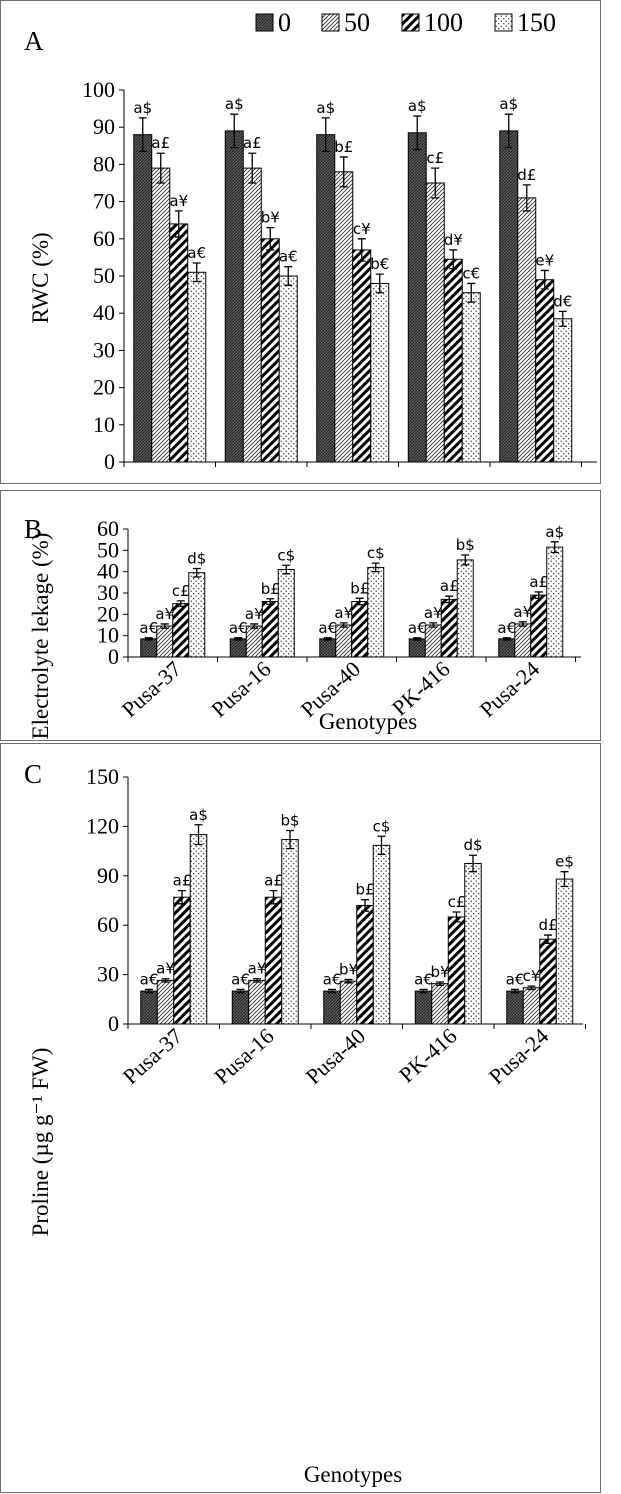 Image resolution: width=621 pixels, height=1494 pixels. Describe the element at coordinates (102, 825) in the screenshot. I see `panel-c-ytick-label: 120` at that location.